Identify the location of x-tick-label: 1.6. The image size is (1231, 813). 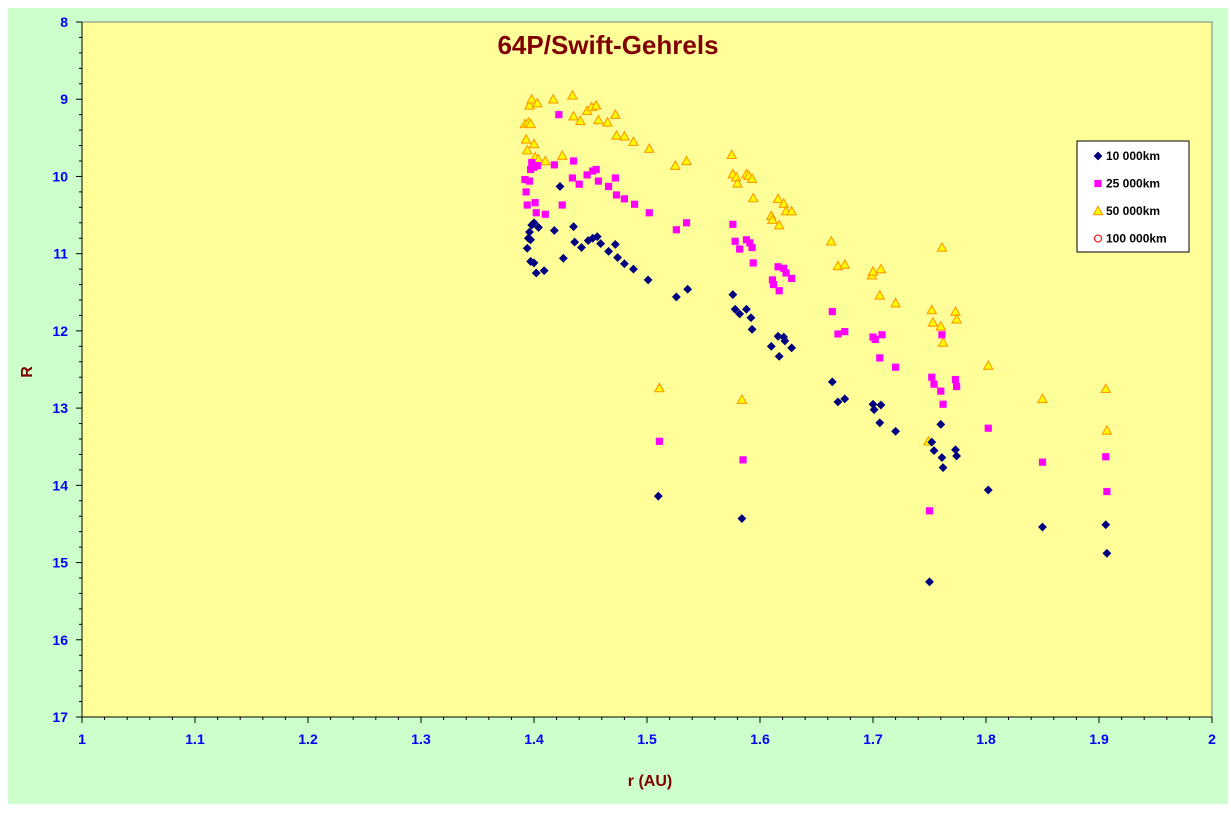
(760, 739).